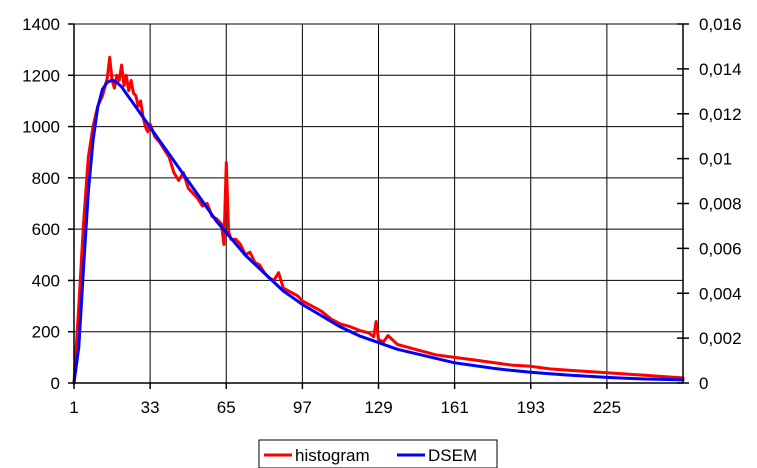 The image size is (757, 468). Describe the element at coordinates (150, 407) in the screenshot. I see `x-tick-label-1: 33` at that location.